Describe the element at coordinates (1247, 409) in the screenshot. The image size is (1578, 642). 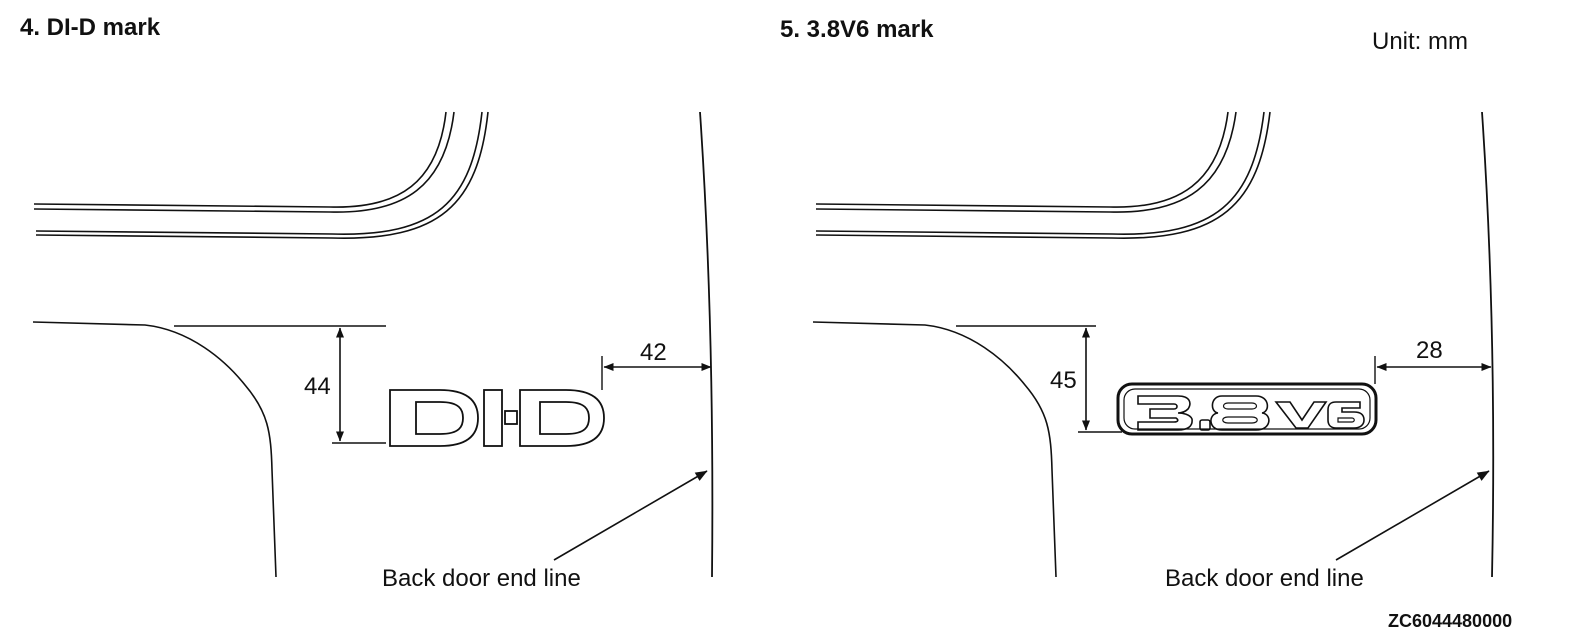
I see `badge-38v6` at that location.